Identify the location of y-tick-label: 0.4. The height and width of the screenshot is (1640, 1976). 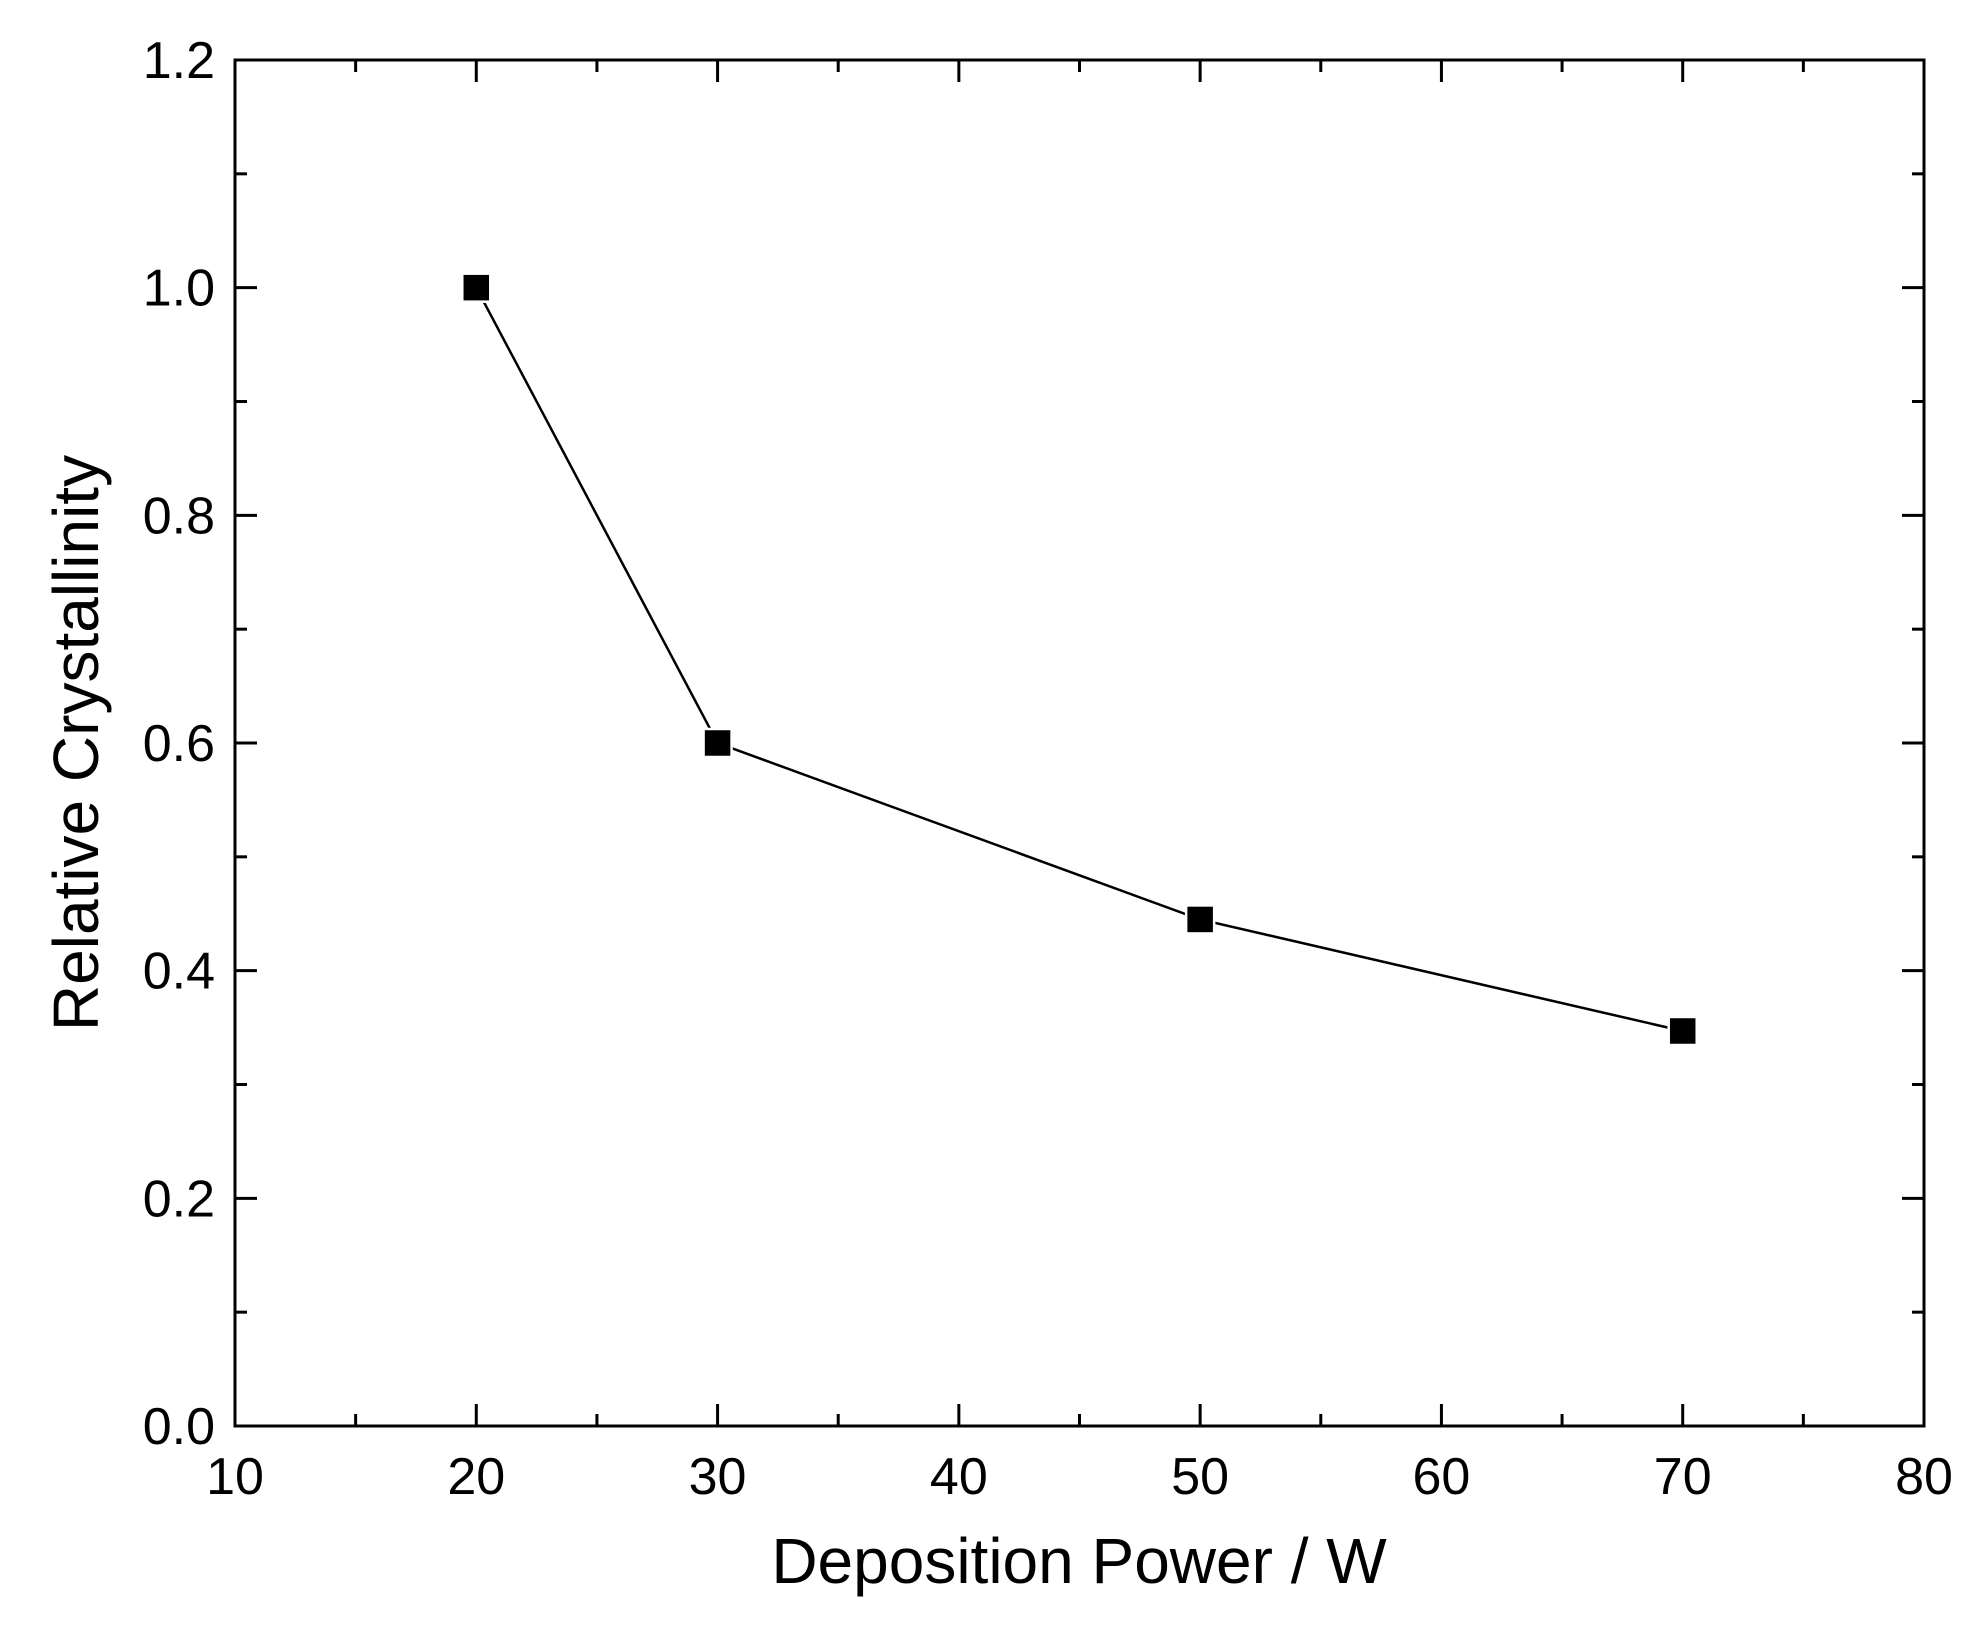
(179, 972).